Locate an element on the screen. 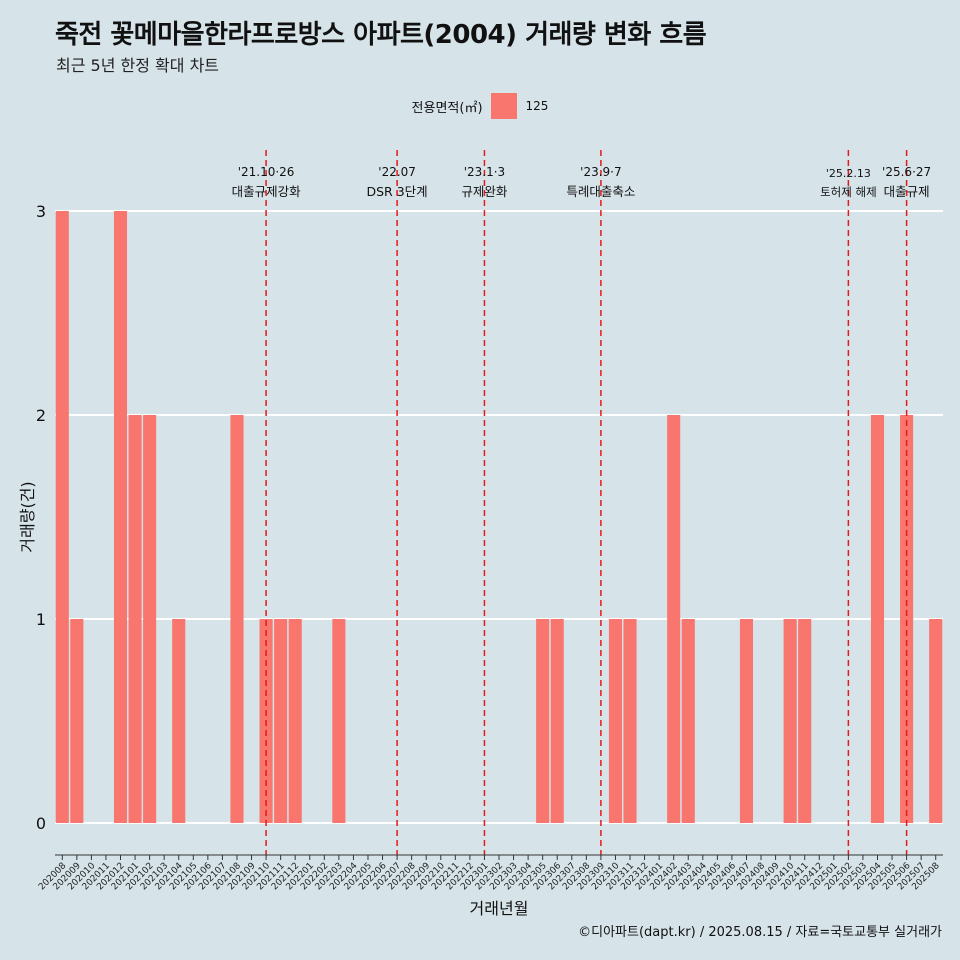 Image resolution: width=960 pixels, height=960 pixels. event-label-1: DSR 3단계 is located at coordinates (397, 191).